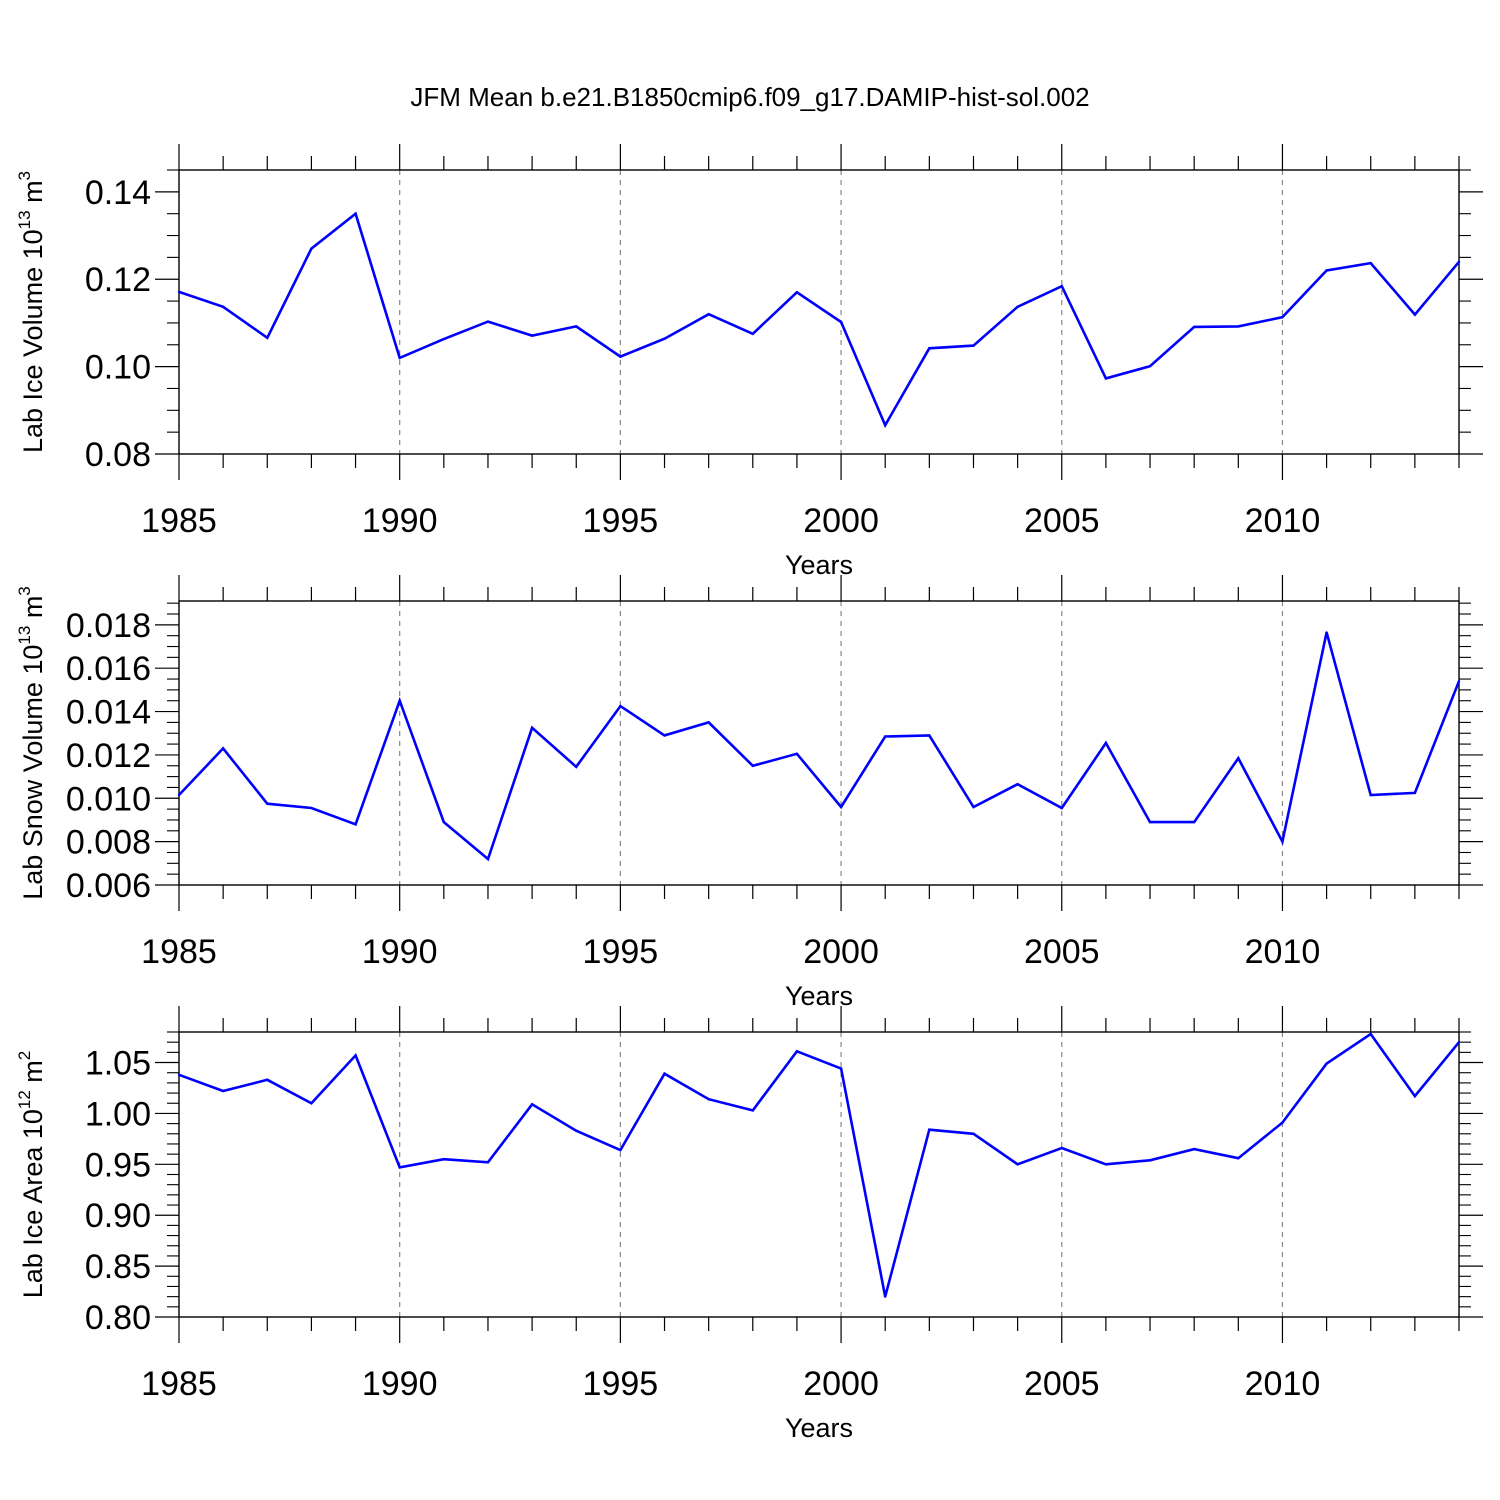  Describe the element at coordinates (24, 1099) in the screenshot. I see `y-label-exp: 12` at that location.